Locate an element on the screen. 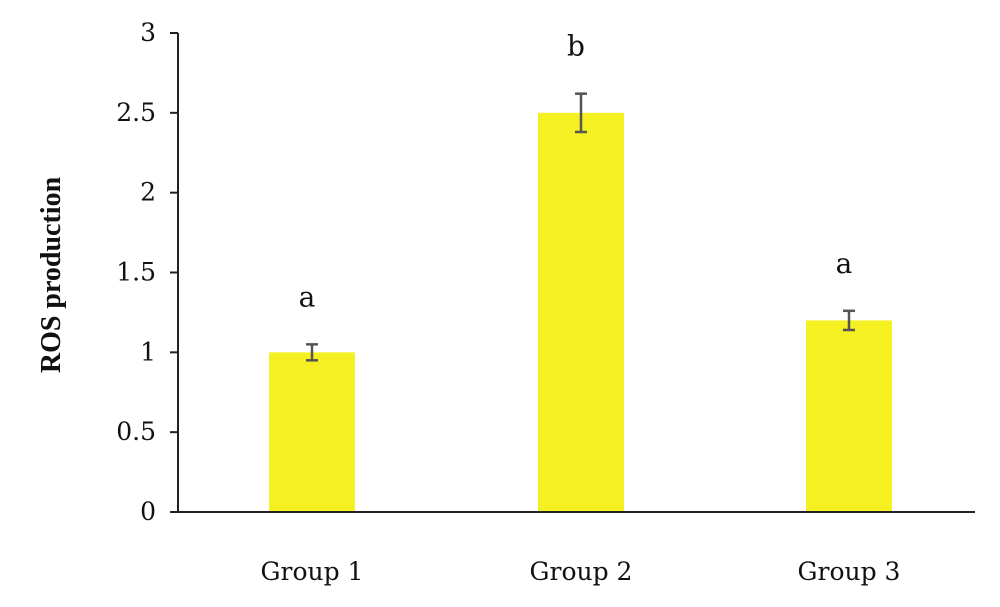 This screenshot has width=1000, height=607. y-tick-label: 2.5 is located at coordinates (136, 112).